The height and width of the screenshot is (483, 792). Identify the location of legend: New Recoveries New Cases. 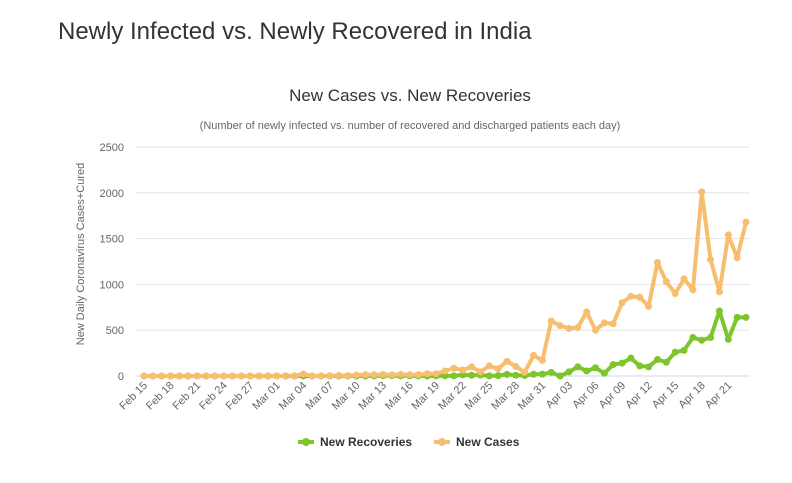
(409, 442).